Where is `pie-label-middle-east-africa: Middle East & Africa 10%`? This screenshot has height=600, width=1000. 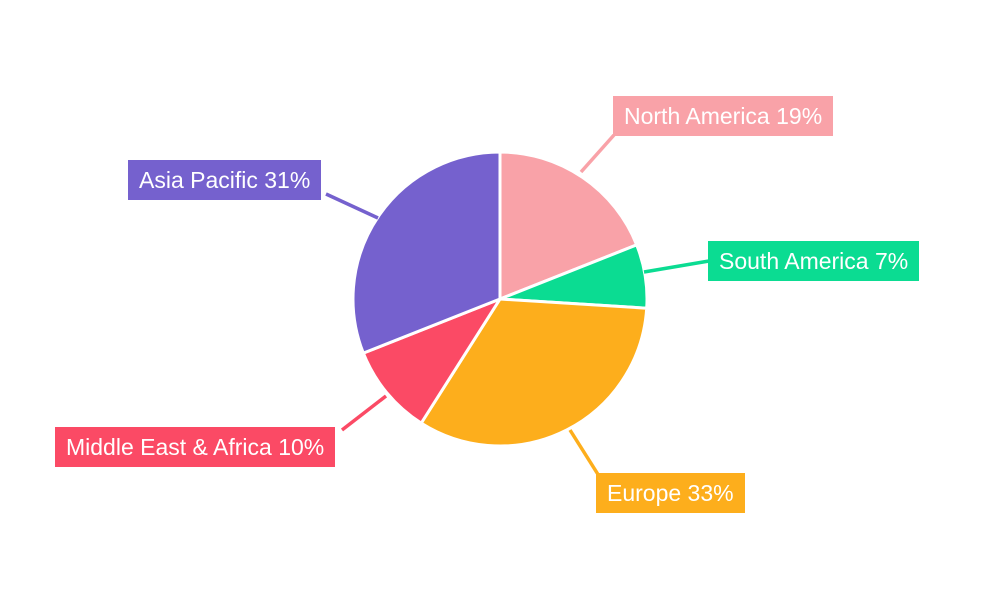
pie-label-middle-east-africa: Middle East & Africa 10% is located at coordinates (195, 447).